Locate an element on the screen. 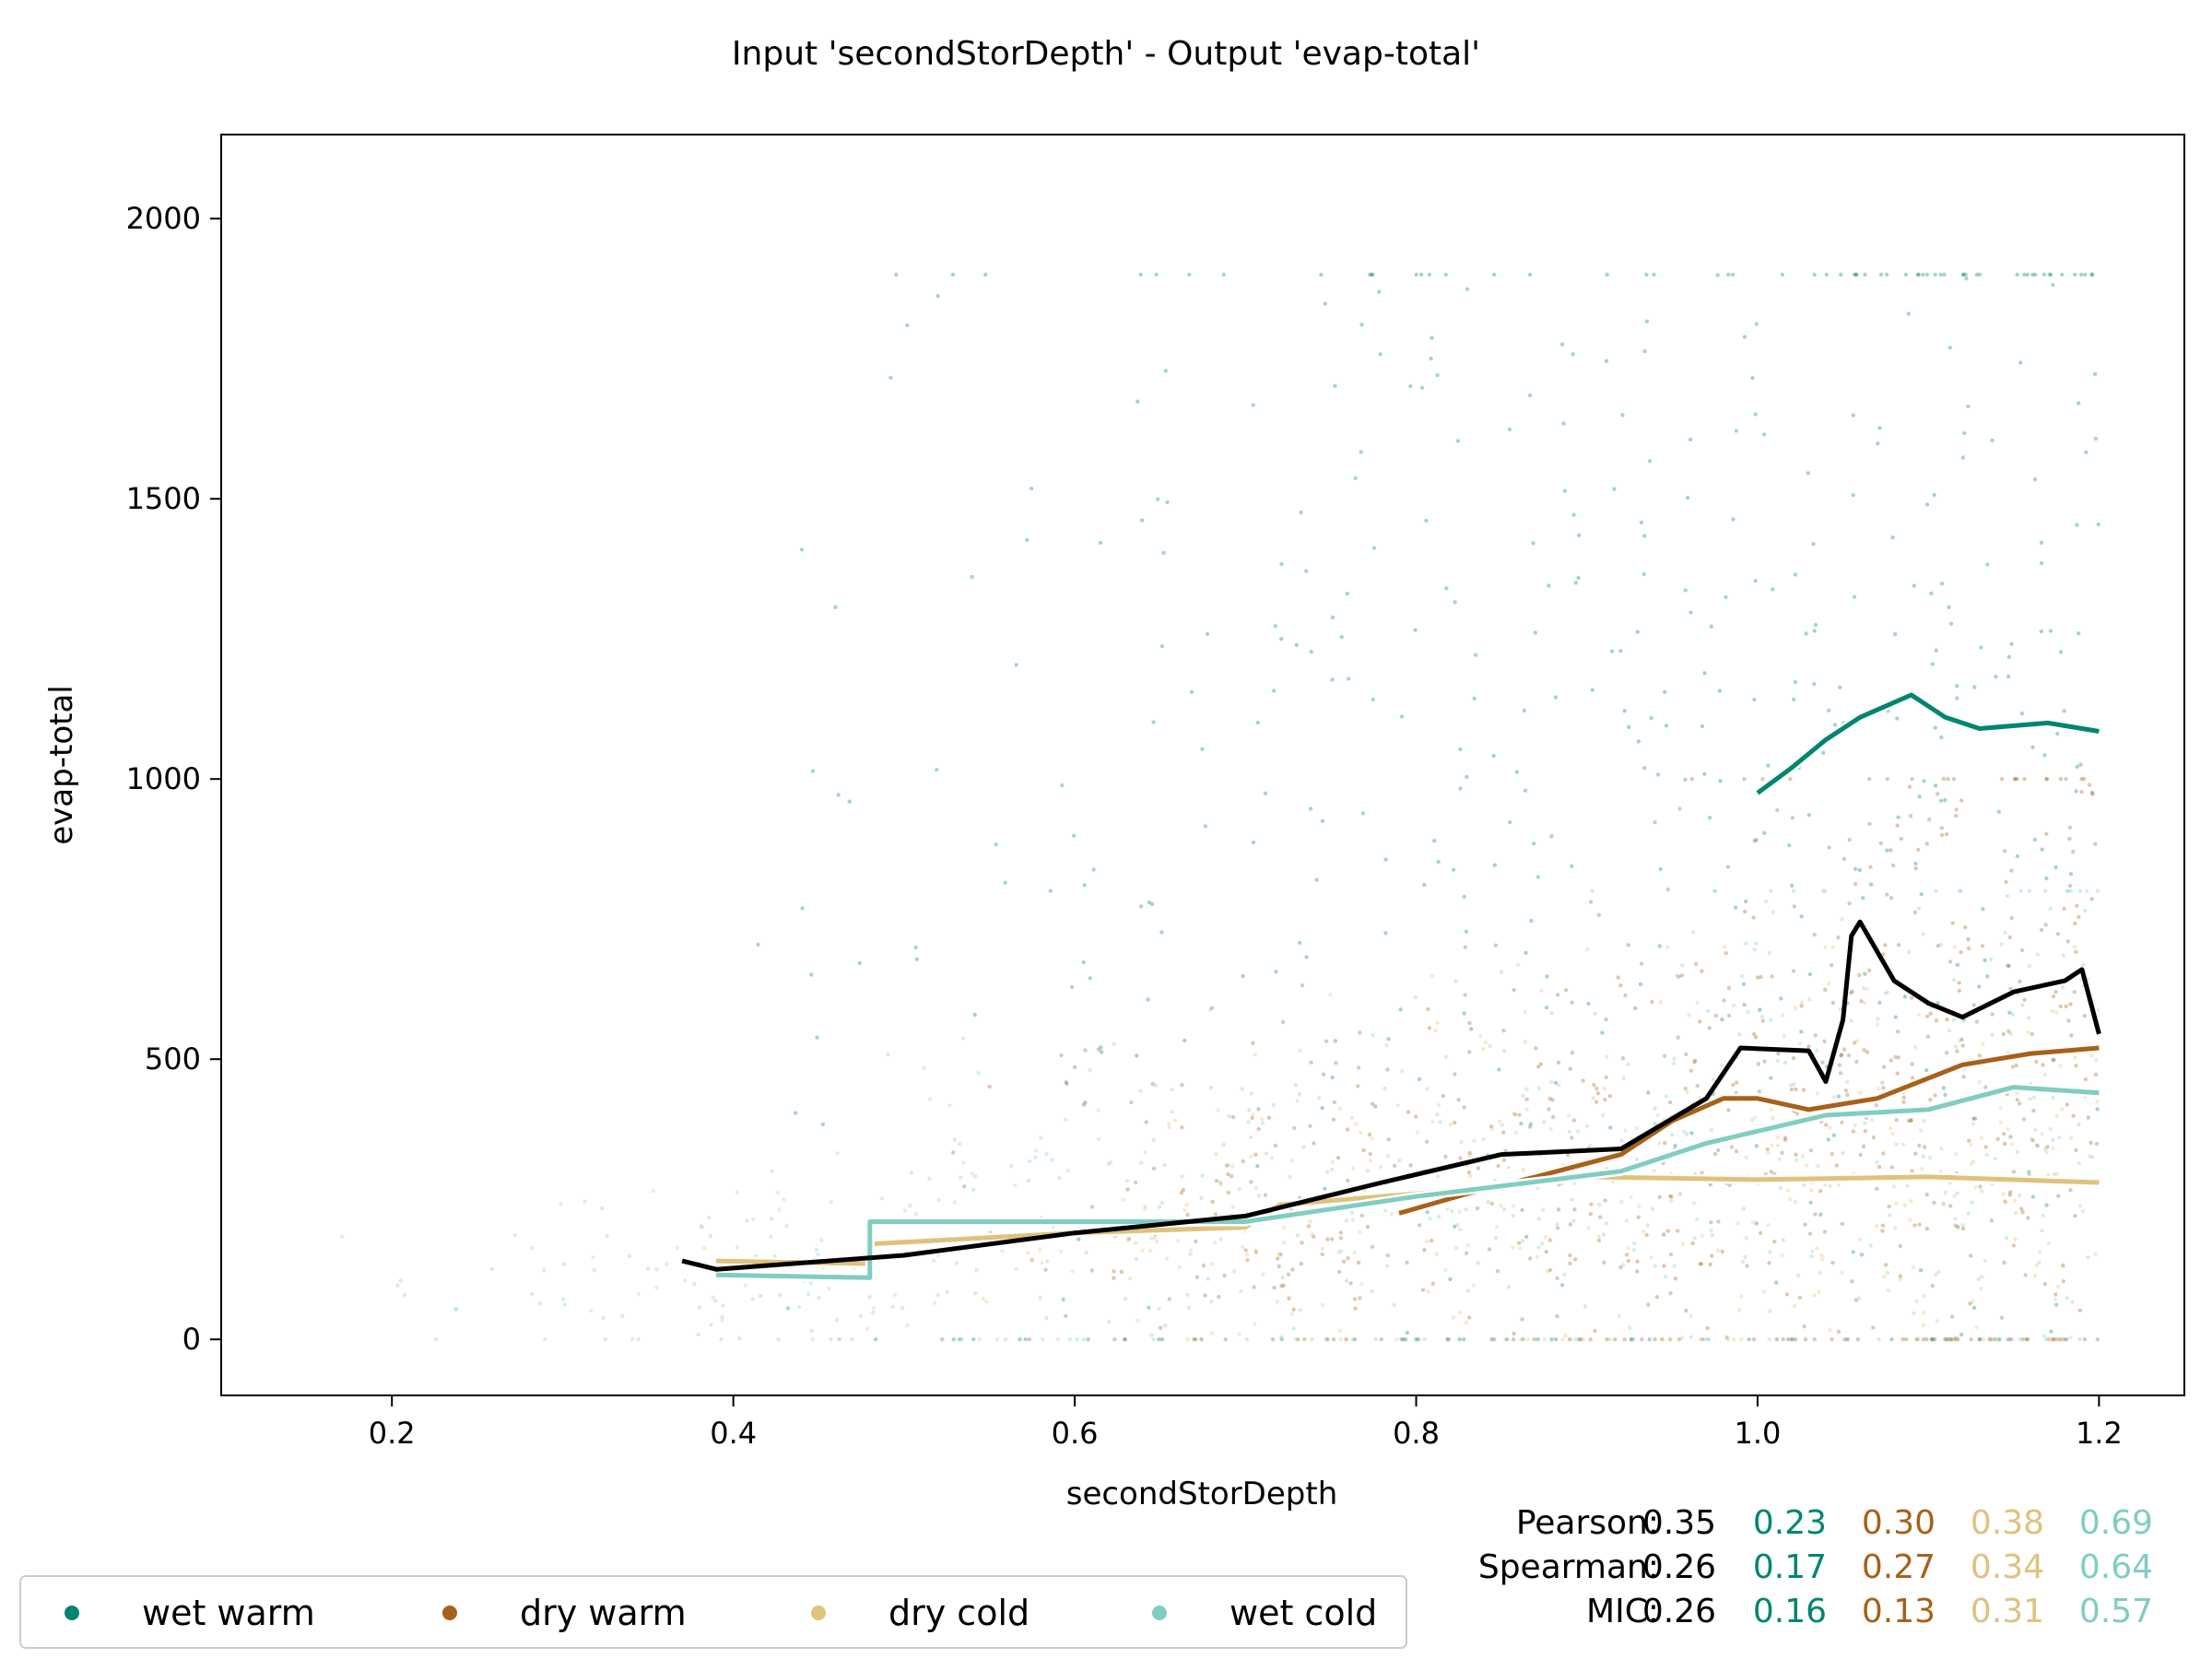  legend-marker is located at coordinates (449, 1613).